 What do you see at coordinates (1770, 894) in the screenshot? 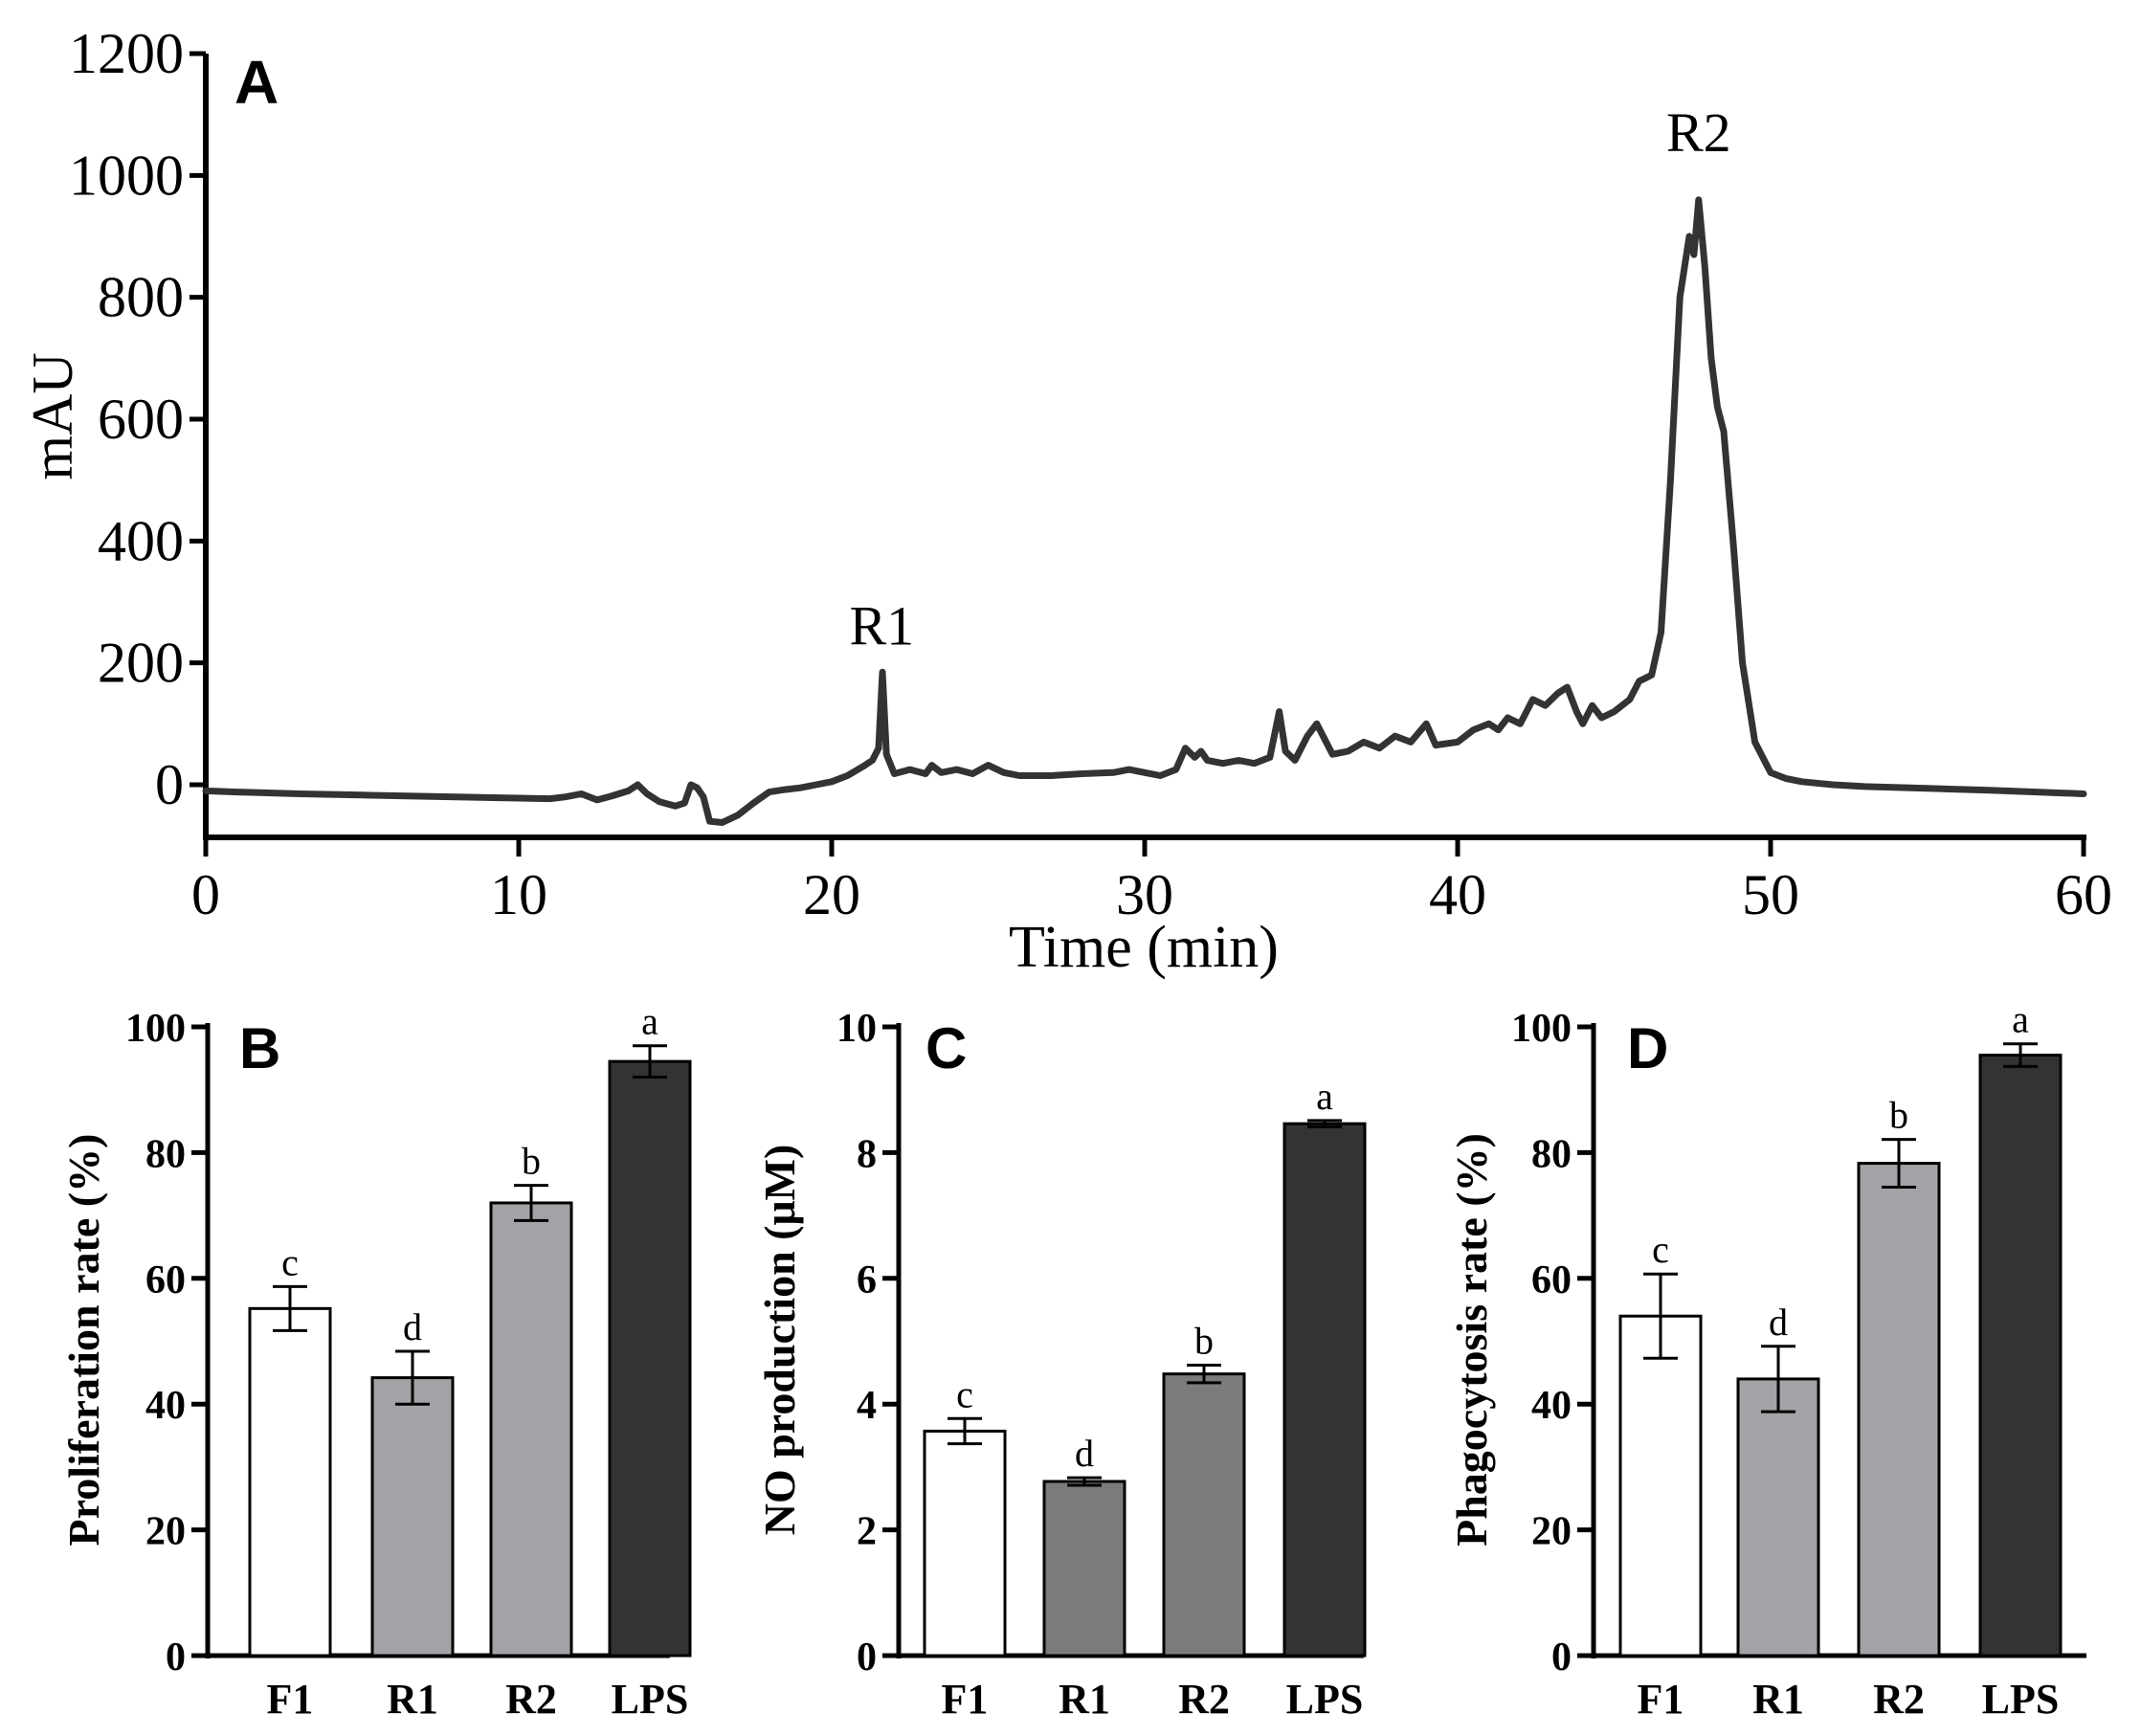
I see `x-tick-label: 50` at bounding box center [1770, 894].